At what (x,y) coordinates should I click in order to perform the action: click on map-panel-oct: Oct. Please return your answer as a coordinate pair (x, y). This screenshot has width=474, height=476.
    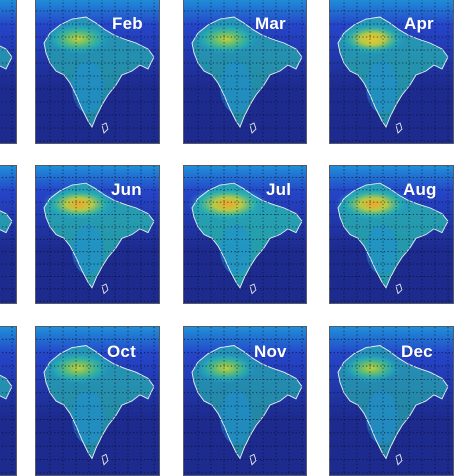
    Looking at the image, I should click on (97, 401).